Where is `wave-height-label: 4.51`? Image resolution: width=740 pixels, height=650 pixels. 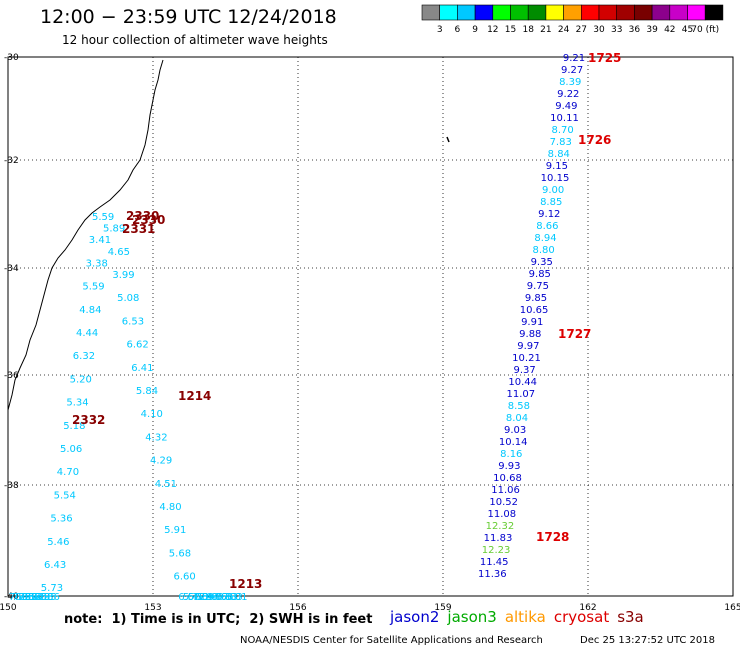 wave-height-label: 4.51 is located at coordinates (166, 484).